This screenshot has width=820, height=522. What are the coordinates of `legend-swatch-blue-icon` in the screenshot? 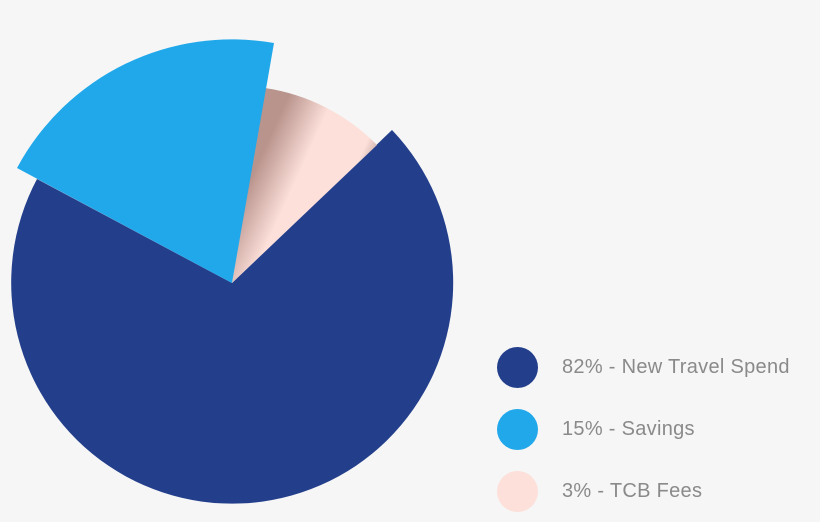 It's located at (517, 429).